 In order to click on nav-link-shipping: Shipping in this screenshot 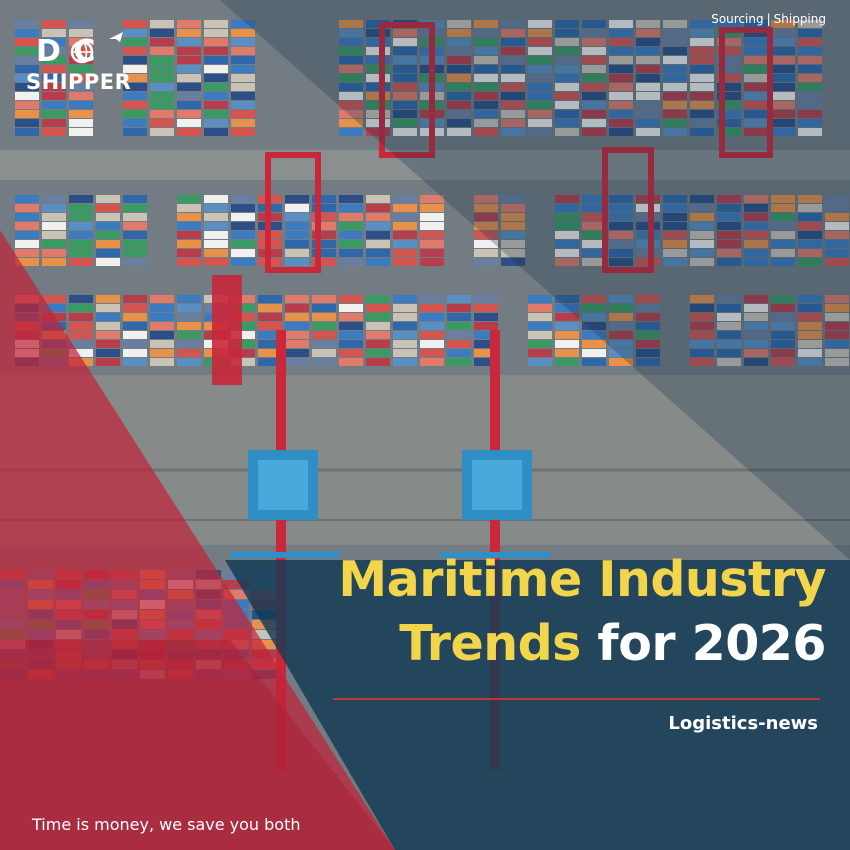, I will do `click(799, 19)`.